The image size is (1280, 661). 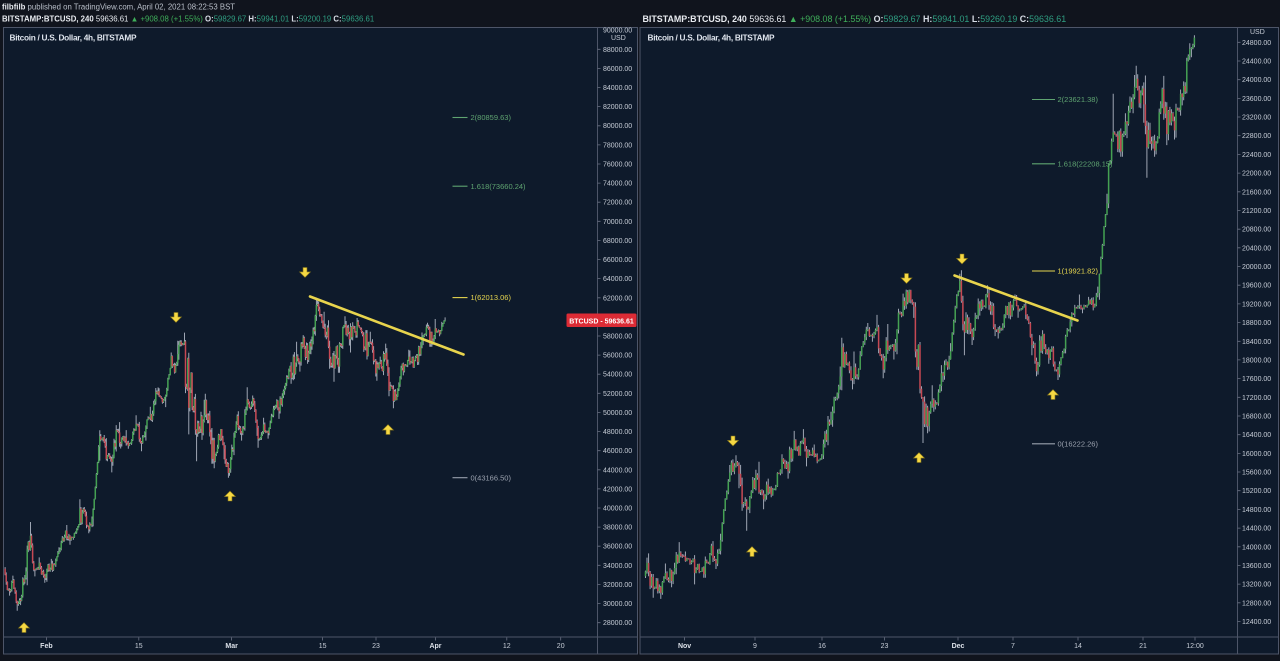 I want to click on svg-text: 19600.00, so click(x=1256, y=286).